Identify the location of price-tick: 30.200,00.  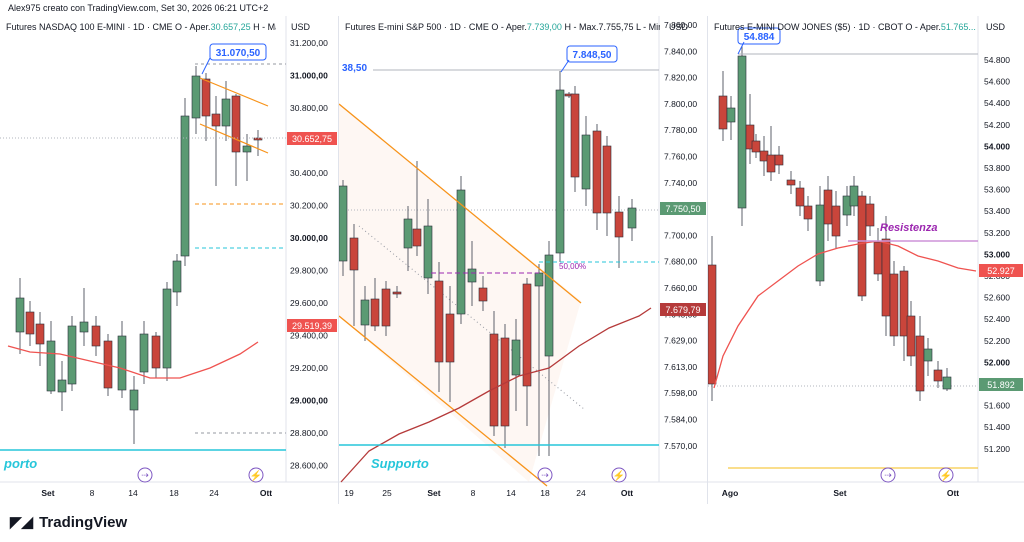
(309, 206).